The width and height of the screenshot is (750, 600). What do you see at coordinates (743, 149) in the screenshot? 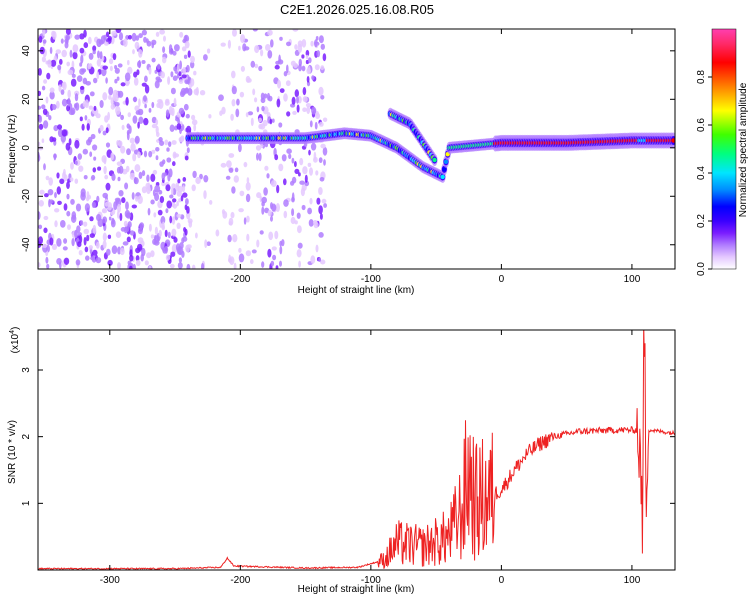
I see `colorbar-label: Normalized spectral amplitude` at bounding box center [743, 149].